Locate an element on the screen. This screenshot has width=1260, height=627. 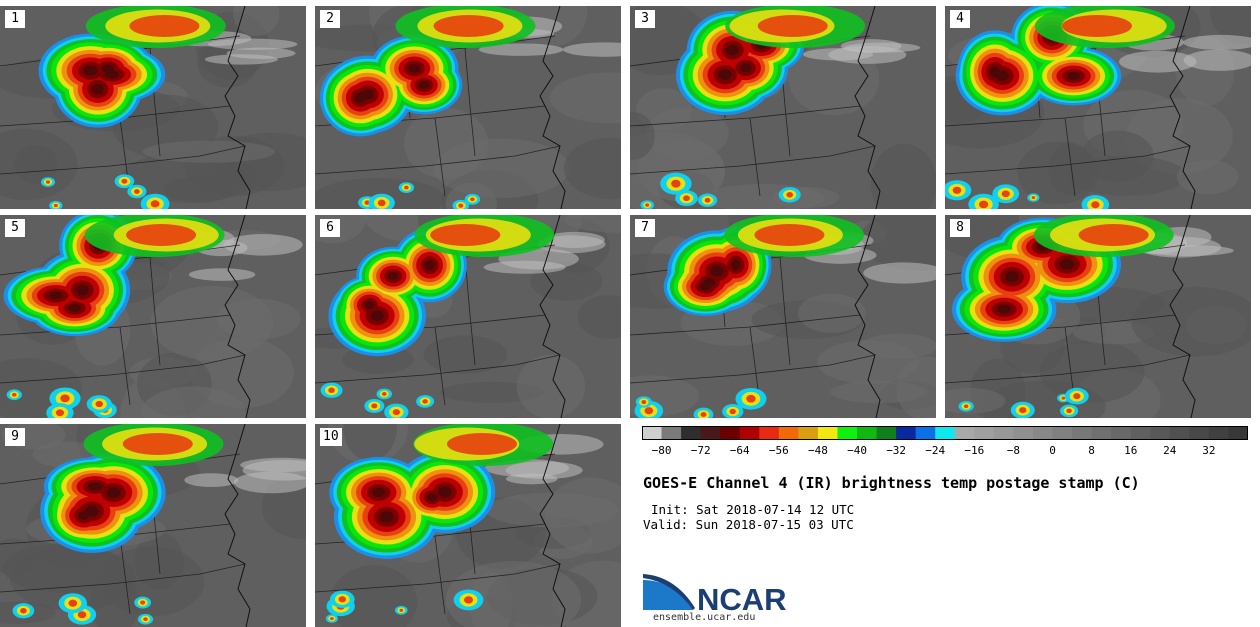
ensemble-member-panel-7: 7 is located at coordinates (783, 316).